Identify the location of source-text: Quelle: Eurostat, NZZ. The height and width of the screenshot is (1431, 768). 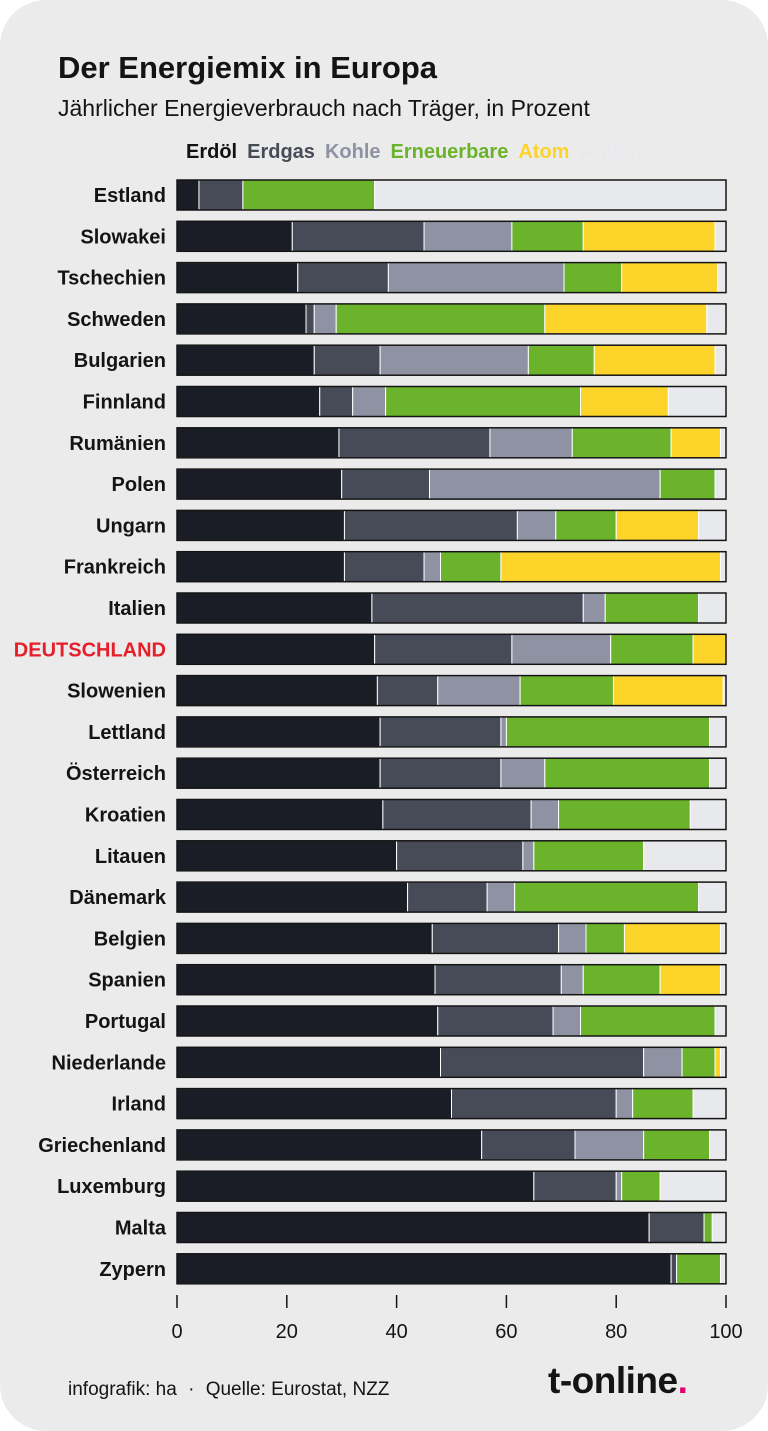
(297, 1389).